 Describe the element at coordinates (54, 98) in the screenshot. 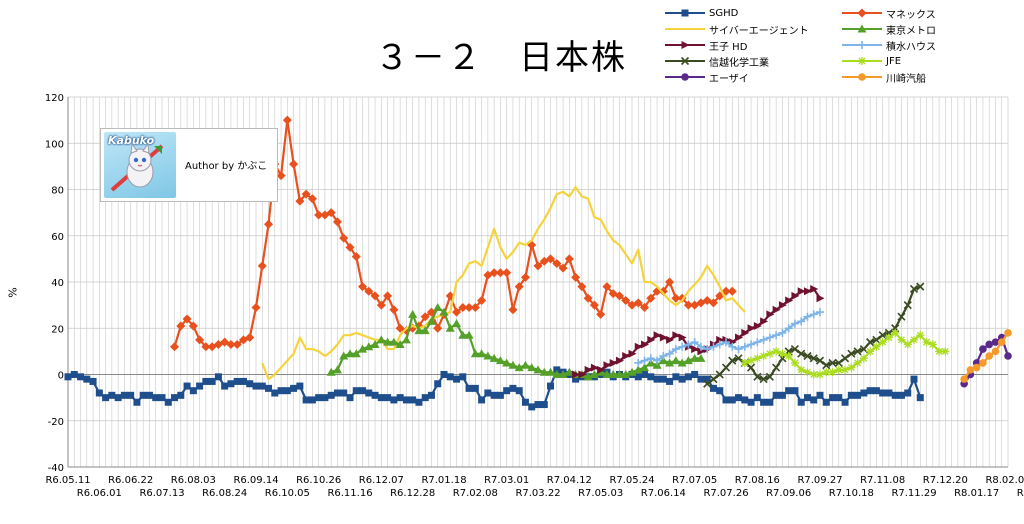

I see `y-tick-label: 120` at that location.